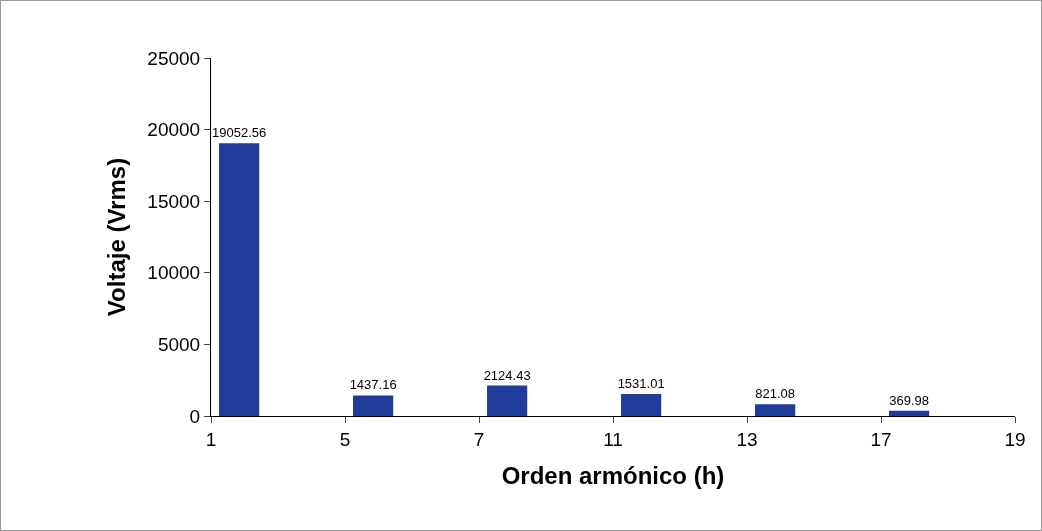 Image resolution: width=1042 pixels, height=531 pixels. I want to click on y-tick-label: 10000, so click(174, 273).